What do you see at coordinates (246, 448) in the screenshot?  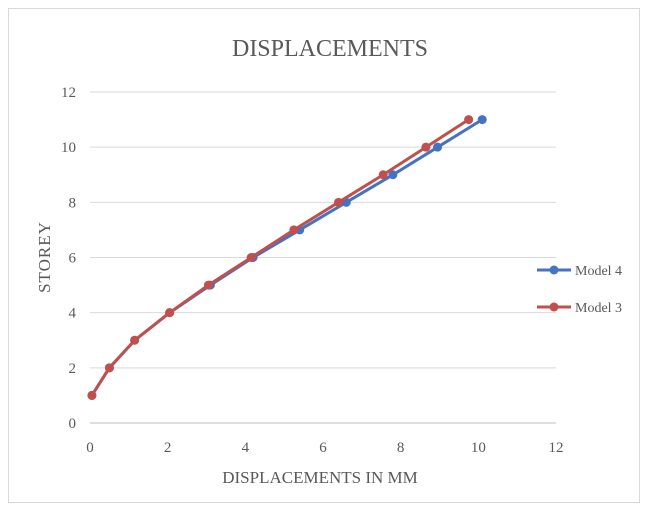 I see `x-tick-label: 4` at bounding box center [246, 448].